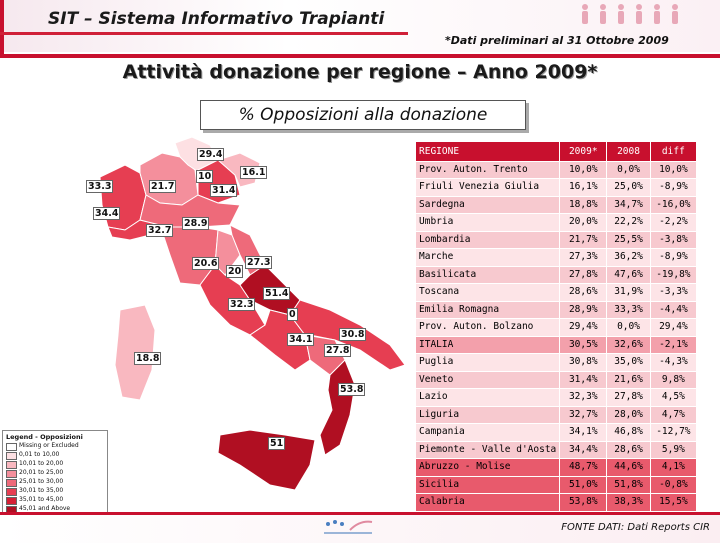 This screenshot has height=543, width=720. I want to click on legend-item: 35,01 to 45,00, so click(56, 500).